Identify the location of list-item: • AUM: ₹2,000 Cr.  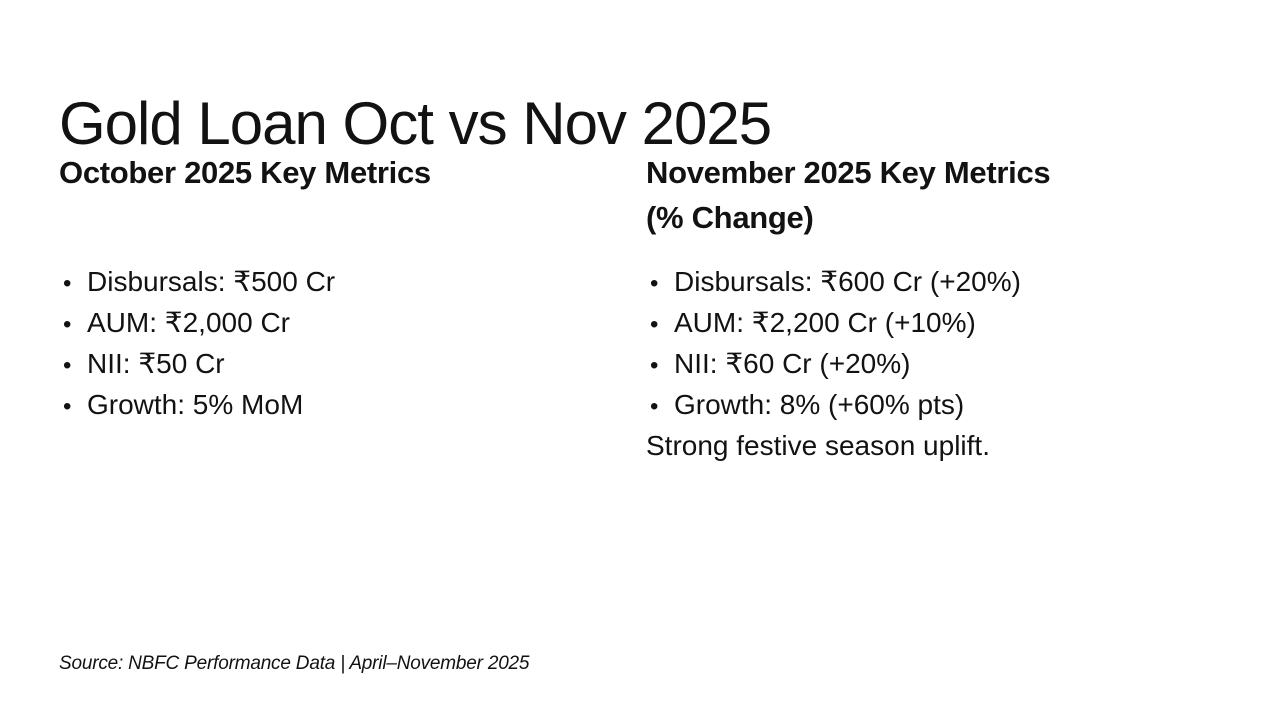
(343, 323).